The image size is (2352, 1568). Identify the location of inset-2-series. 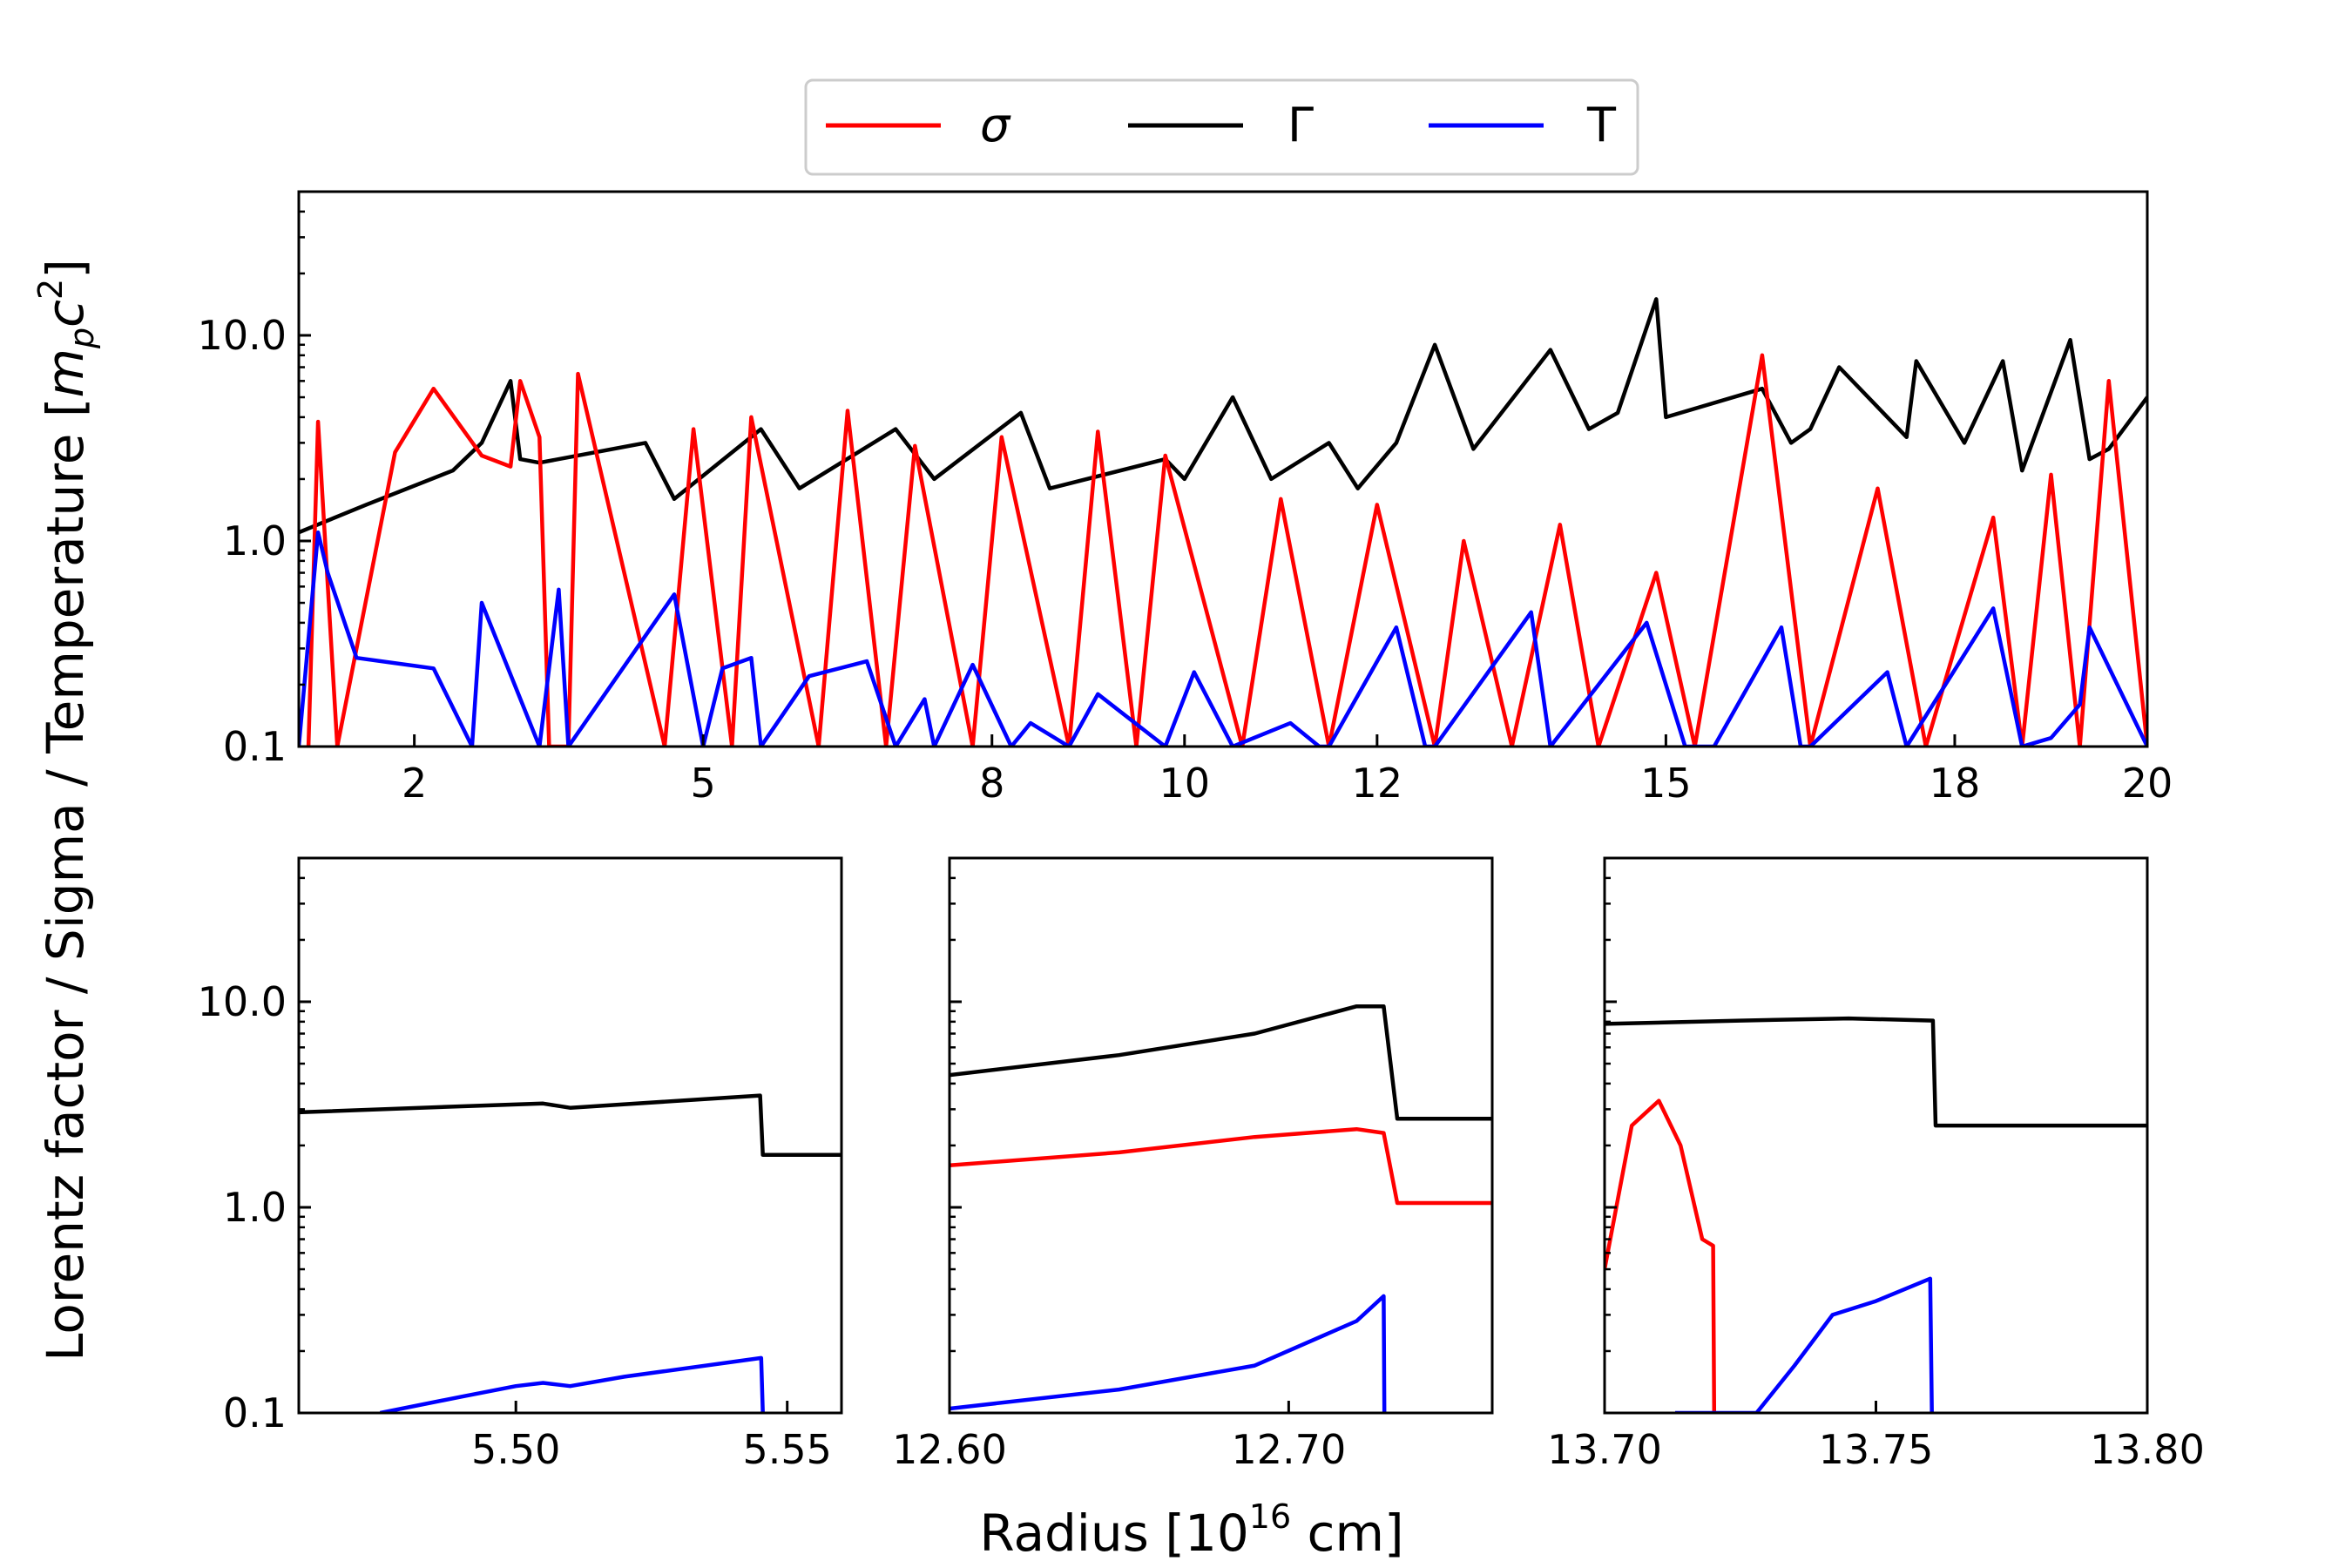
(1221, 1208).